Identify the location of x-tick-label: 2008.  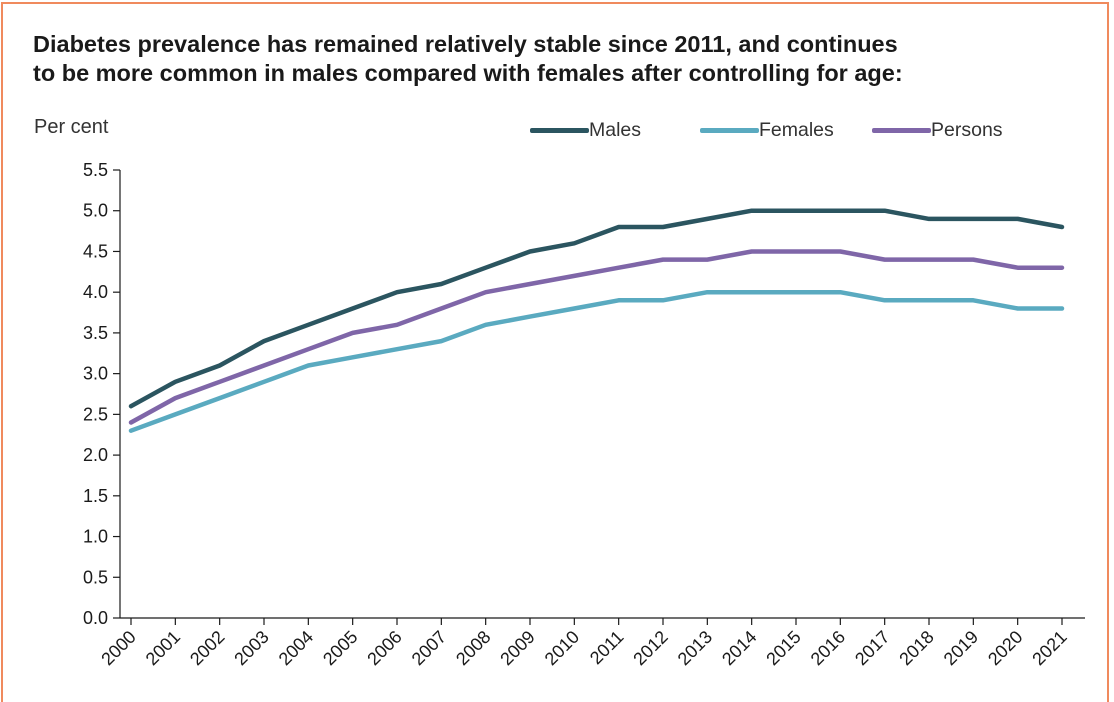
(473, 648).